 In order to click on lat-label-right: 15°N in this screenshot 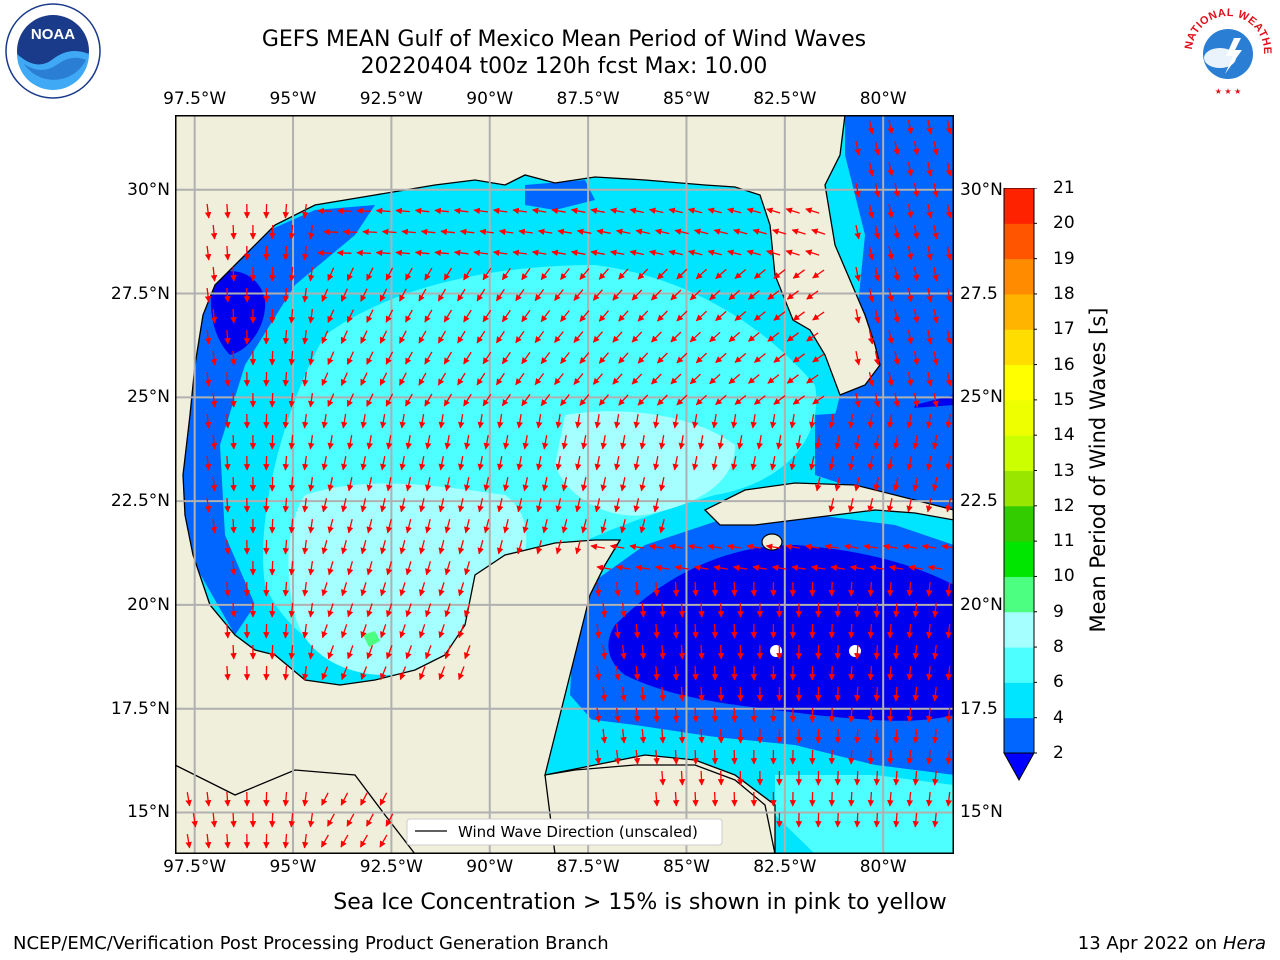, I will do `click(981, 812)`.